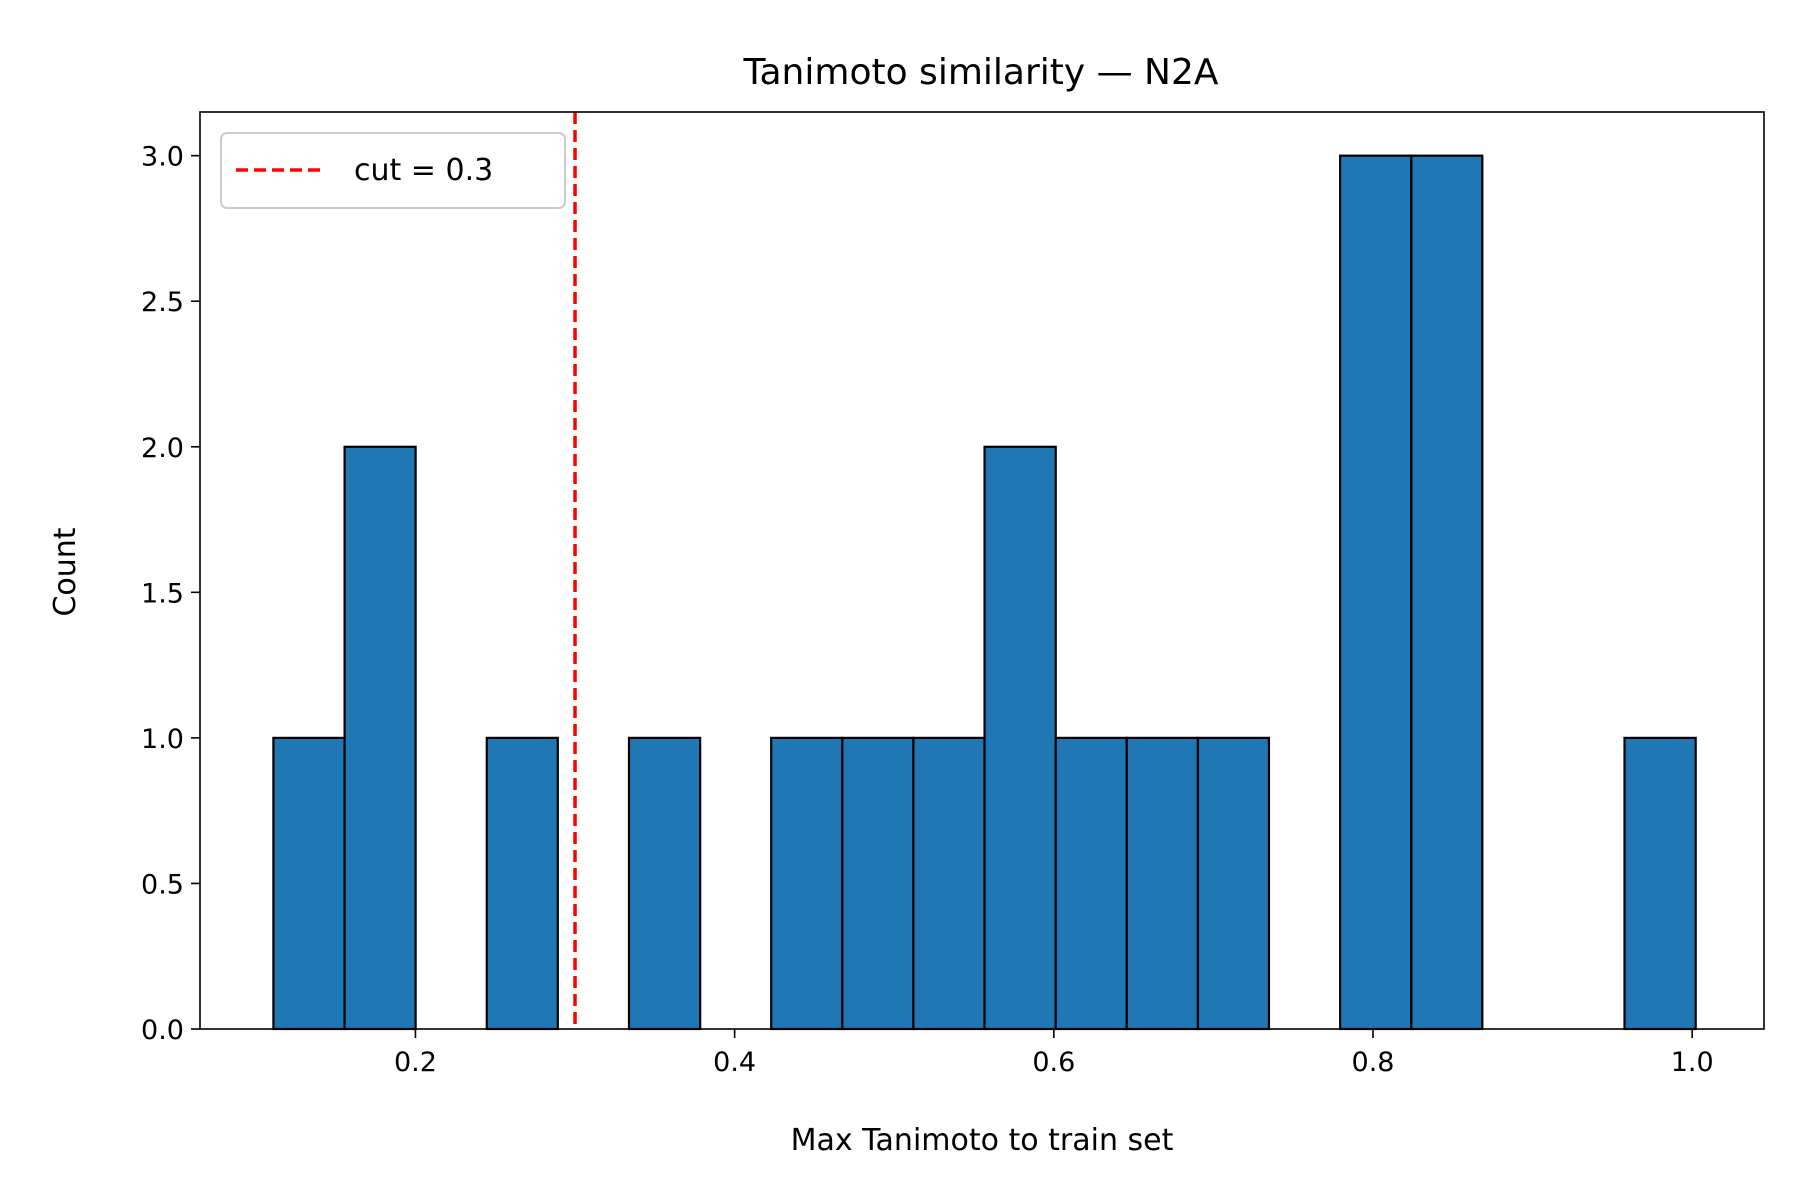 Image resolution: width=1800 pixels, height=1200 pixels. Describe the element at coordinates (1053, 1062) in the screenshot. I see `x-tick-label: 0.6` at that location.